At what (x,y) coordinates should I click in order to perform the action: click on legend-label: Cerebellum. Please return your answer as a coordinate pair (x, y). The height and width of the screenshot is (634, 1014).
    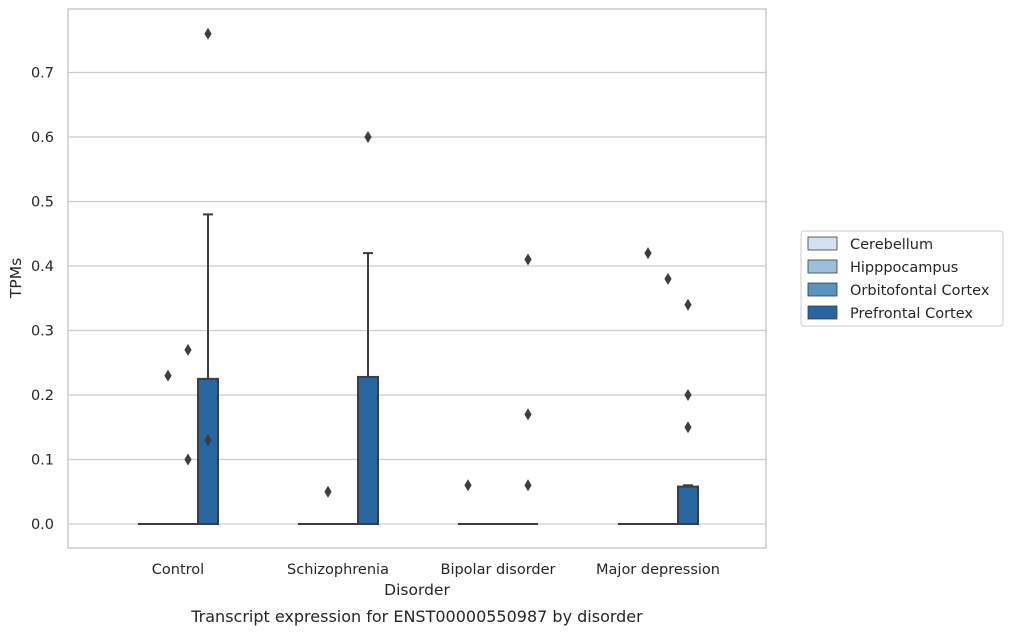
    Looking at the image, I should click on (891, 245).